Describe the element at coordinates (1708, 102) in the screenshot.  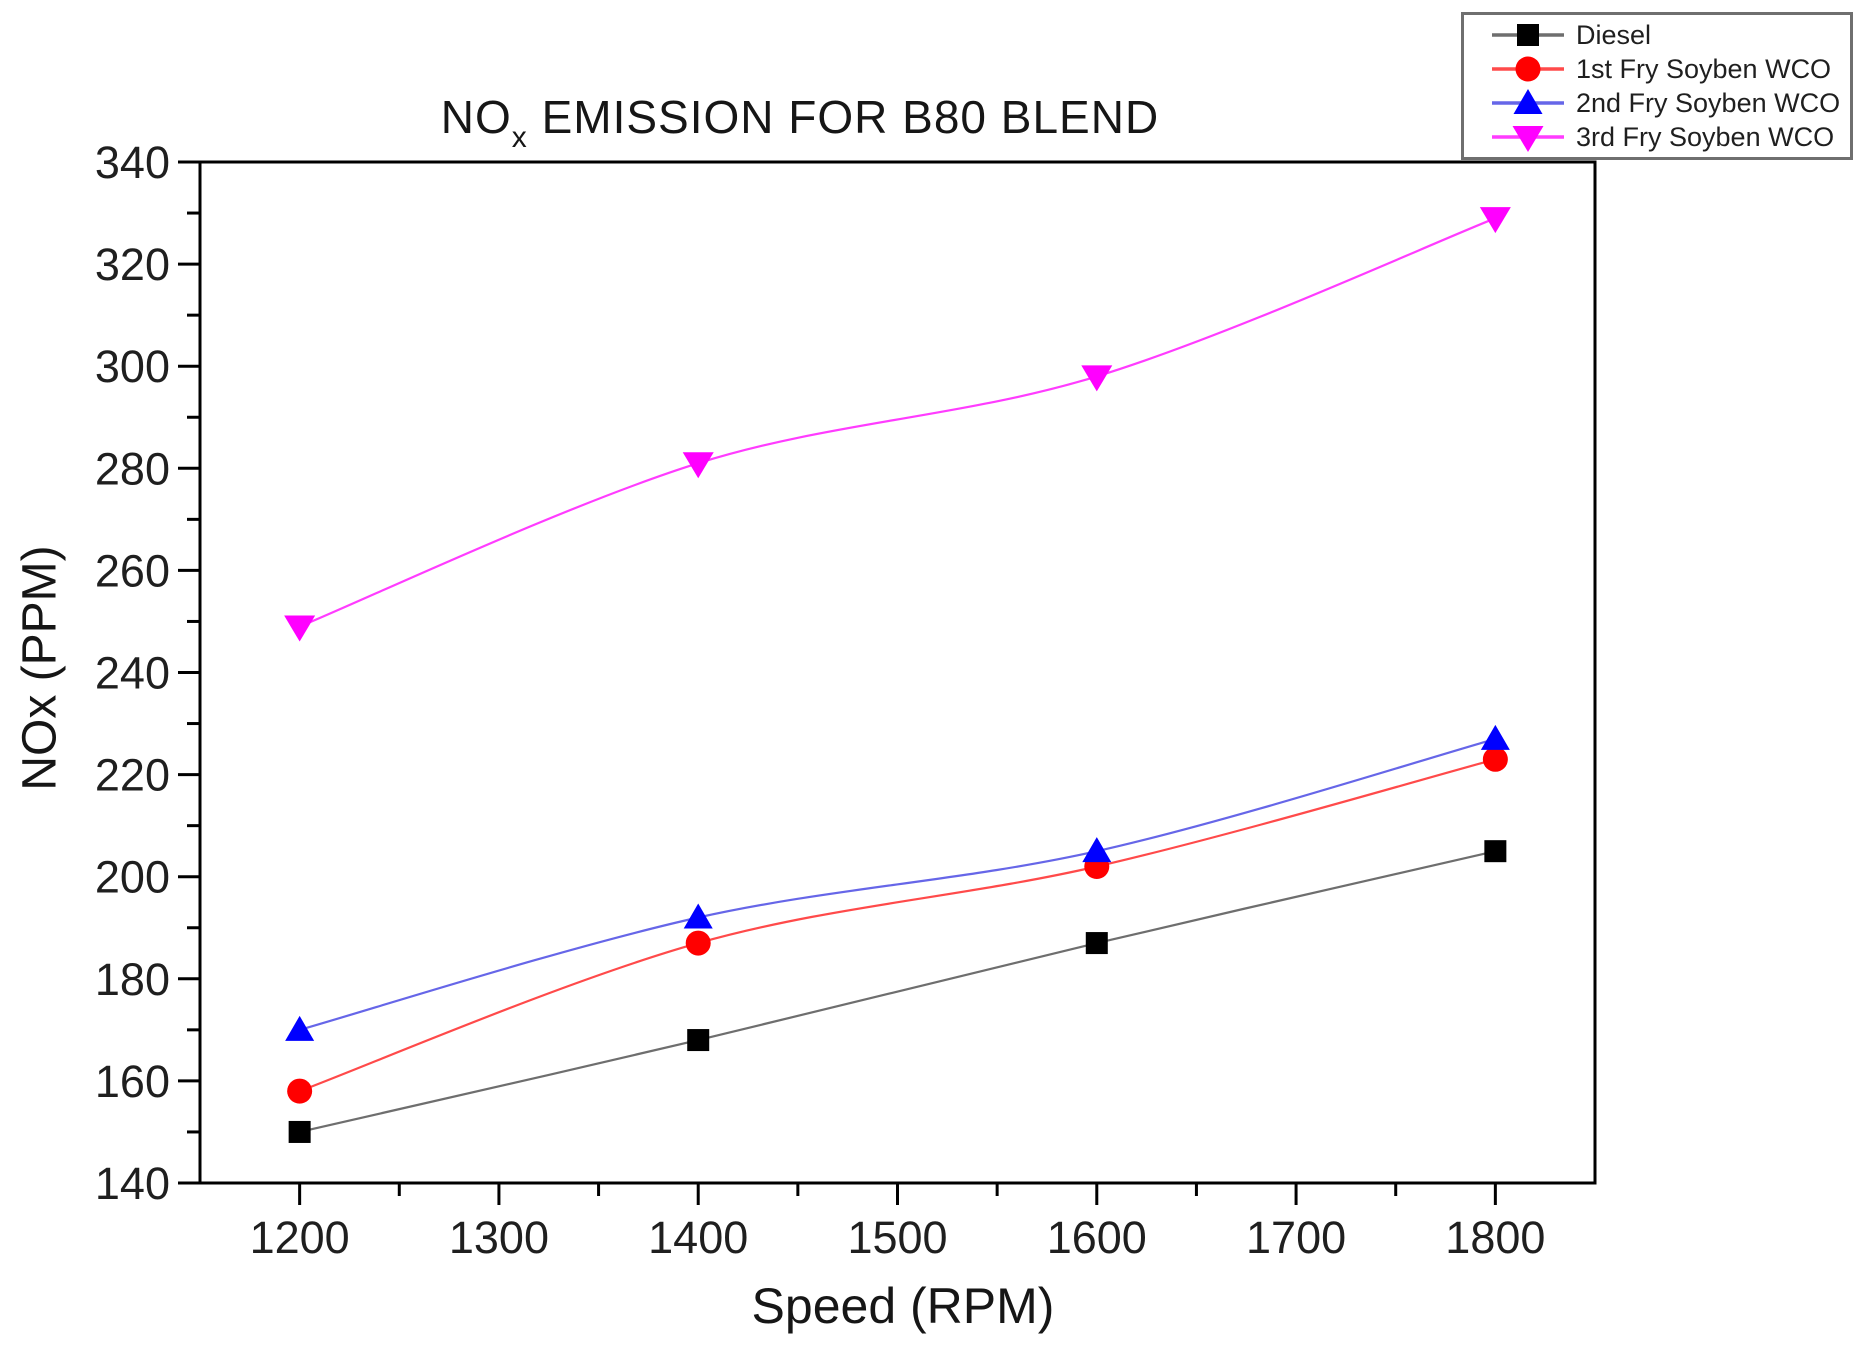
I see `legend-item-label: 2nd Fry Soyben WCO` at that location.